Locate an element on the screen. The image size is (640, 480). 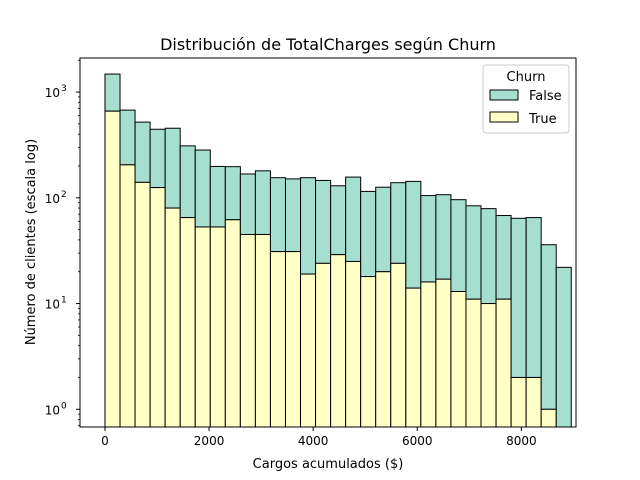
legend-label-false: False is located at coordinates (545, 96).